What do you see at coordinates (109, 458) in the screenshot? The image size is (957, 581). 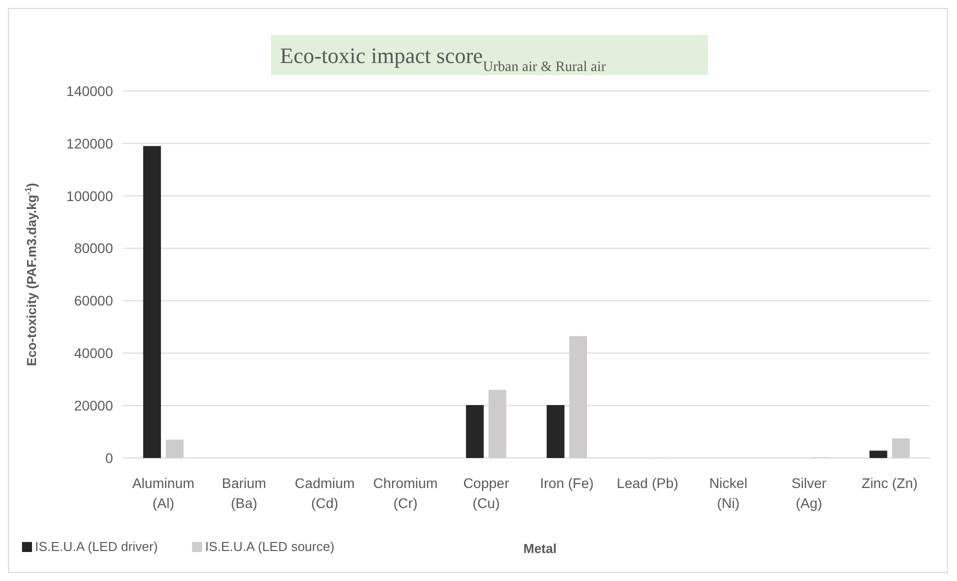 I see `y-tick-label: 0` at bounding box center [109, 458].